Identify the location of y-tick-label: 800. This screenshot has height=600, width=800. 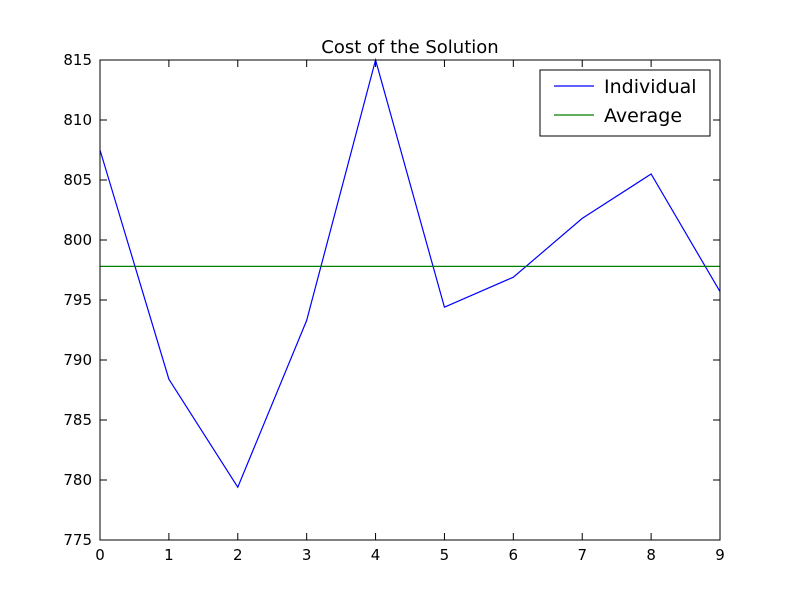
(77, 240).